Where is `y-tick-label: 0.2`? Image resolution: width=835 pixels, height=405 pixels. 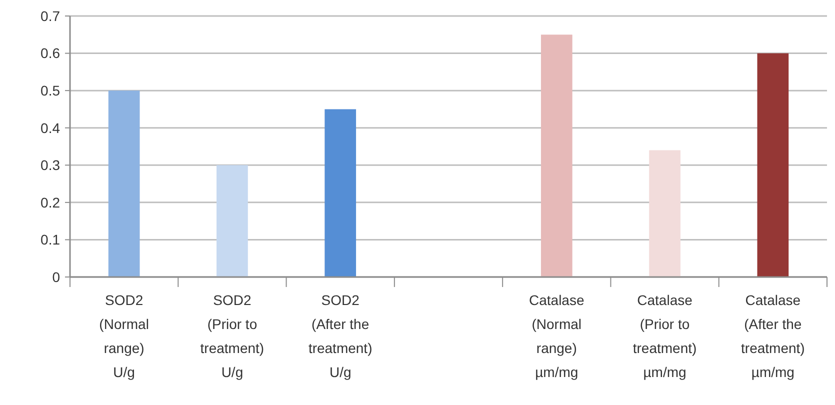
y-tick-label: 0.2 is located at coordinates (50, 202).